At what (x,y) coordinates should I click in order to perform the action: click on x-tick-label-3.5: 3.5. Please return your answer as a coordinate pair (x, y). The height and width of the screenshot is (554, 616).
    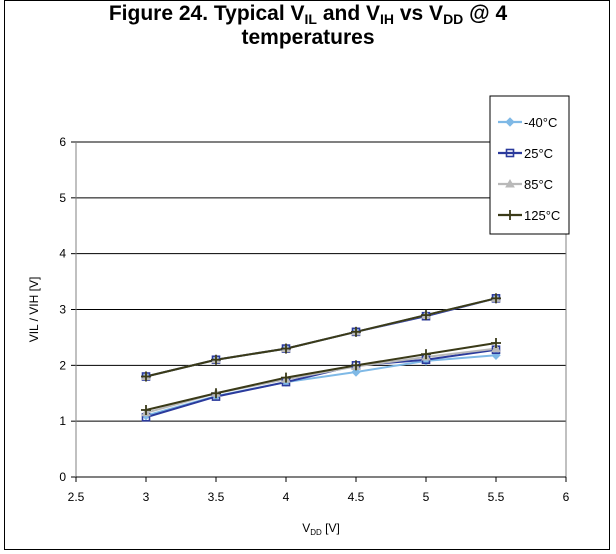
    Looking at the image, I should click on (216, 497).